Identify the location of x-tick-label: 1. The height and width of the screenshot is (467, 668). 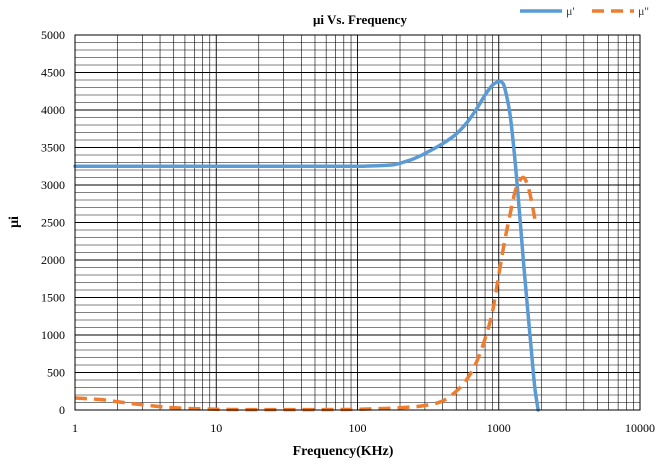
(75, 428).